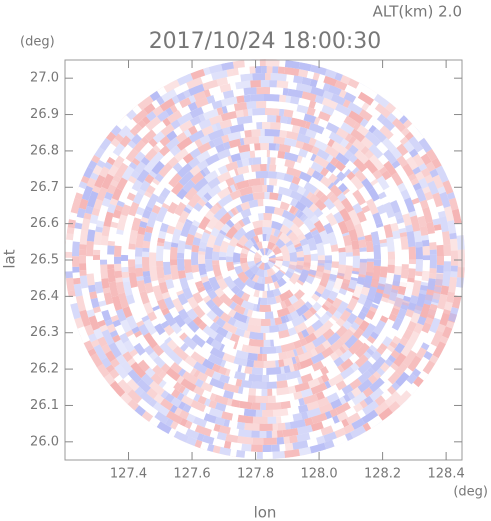  Describe the element at coordinates (44, 150) in the screenshot. I see `y-tick-label: 26.8` at that location.